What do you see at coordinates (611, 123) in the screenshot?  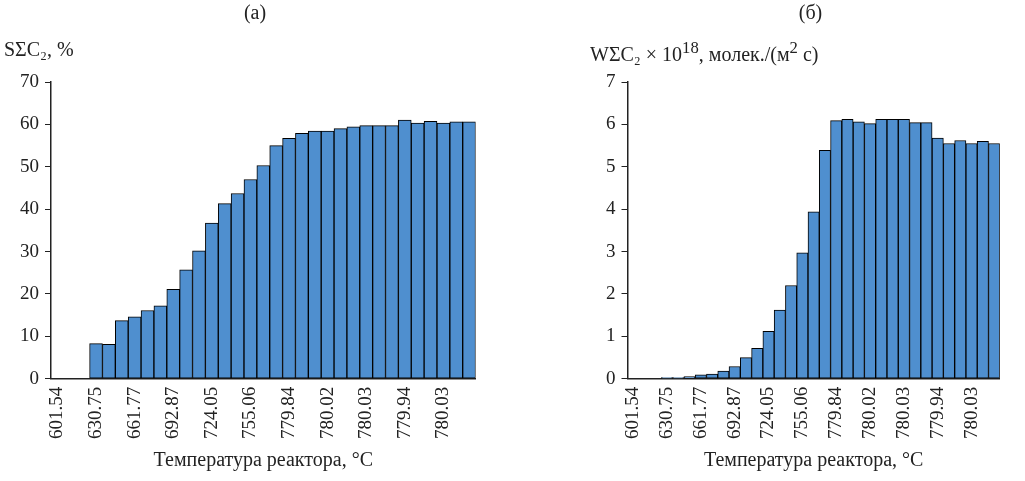 I see `y-tick-label: 6` at bounding box center [611, 123].